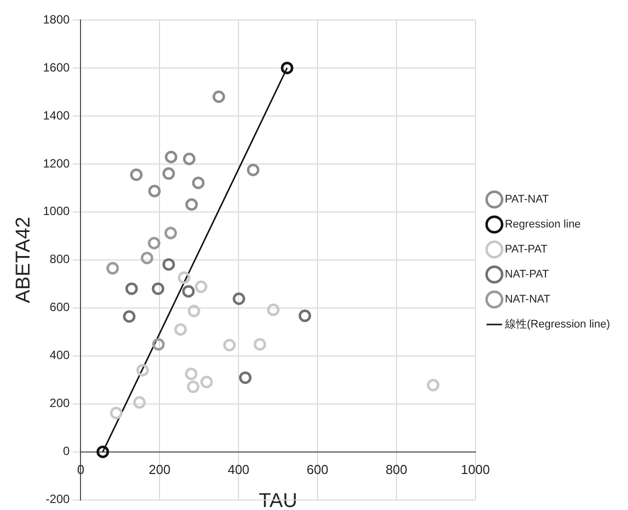 The image size is (628, 510). I want to click on y-tick-label: 800, so click(60, 259).